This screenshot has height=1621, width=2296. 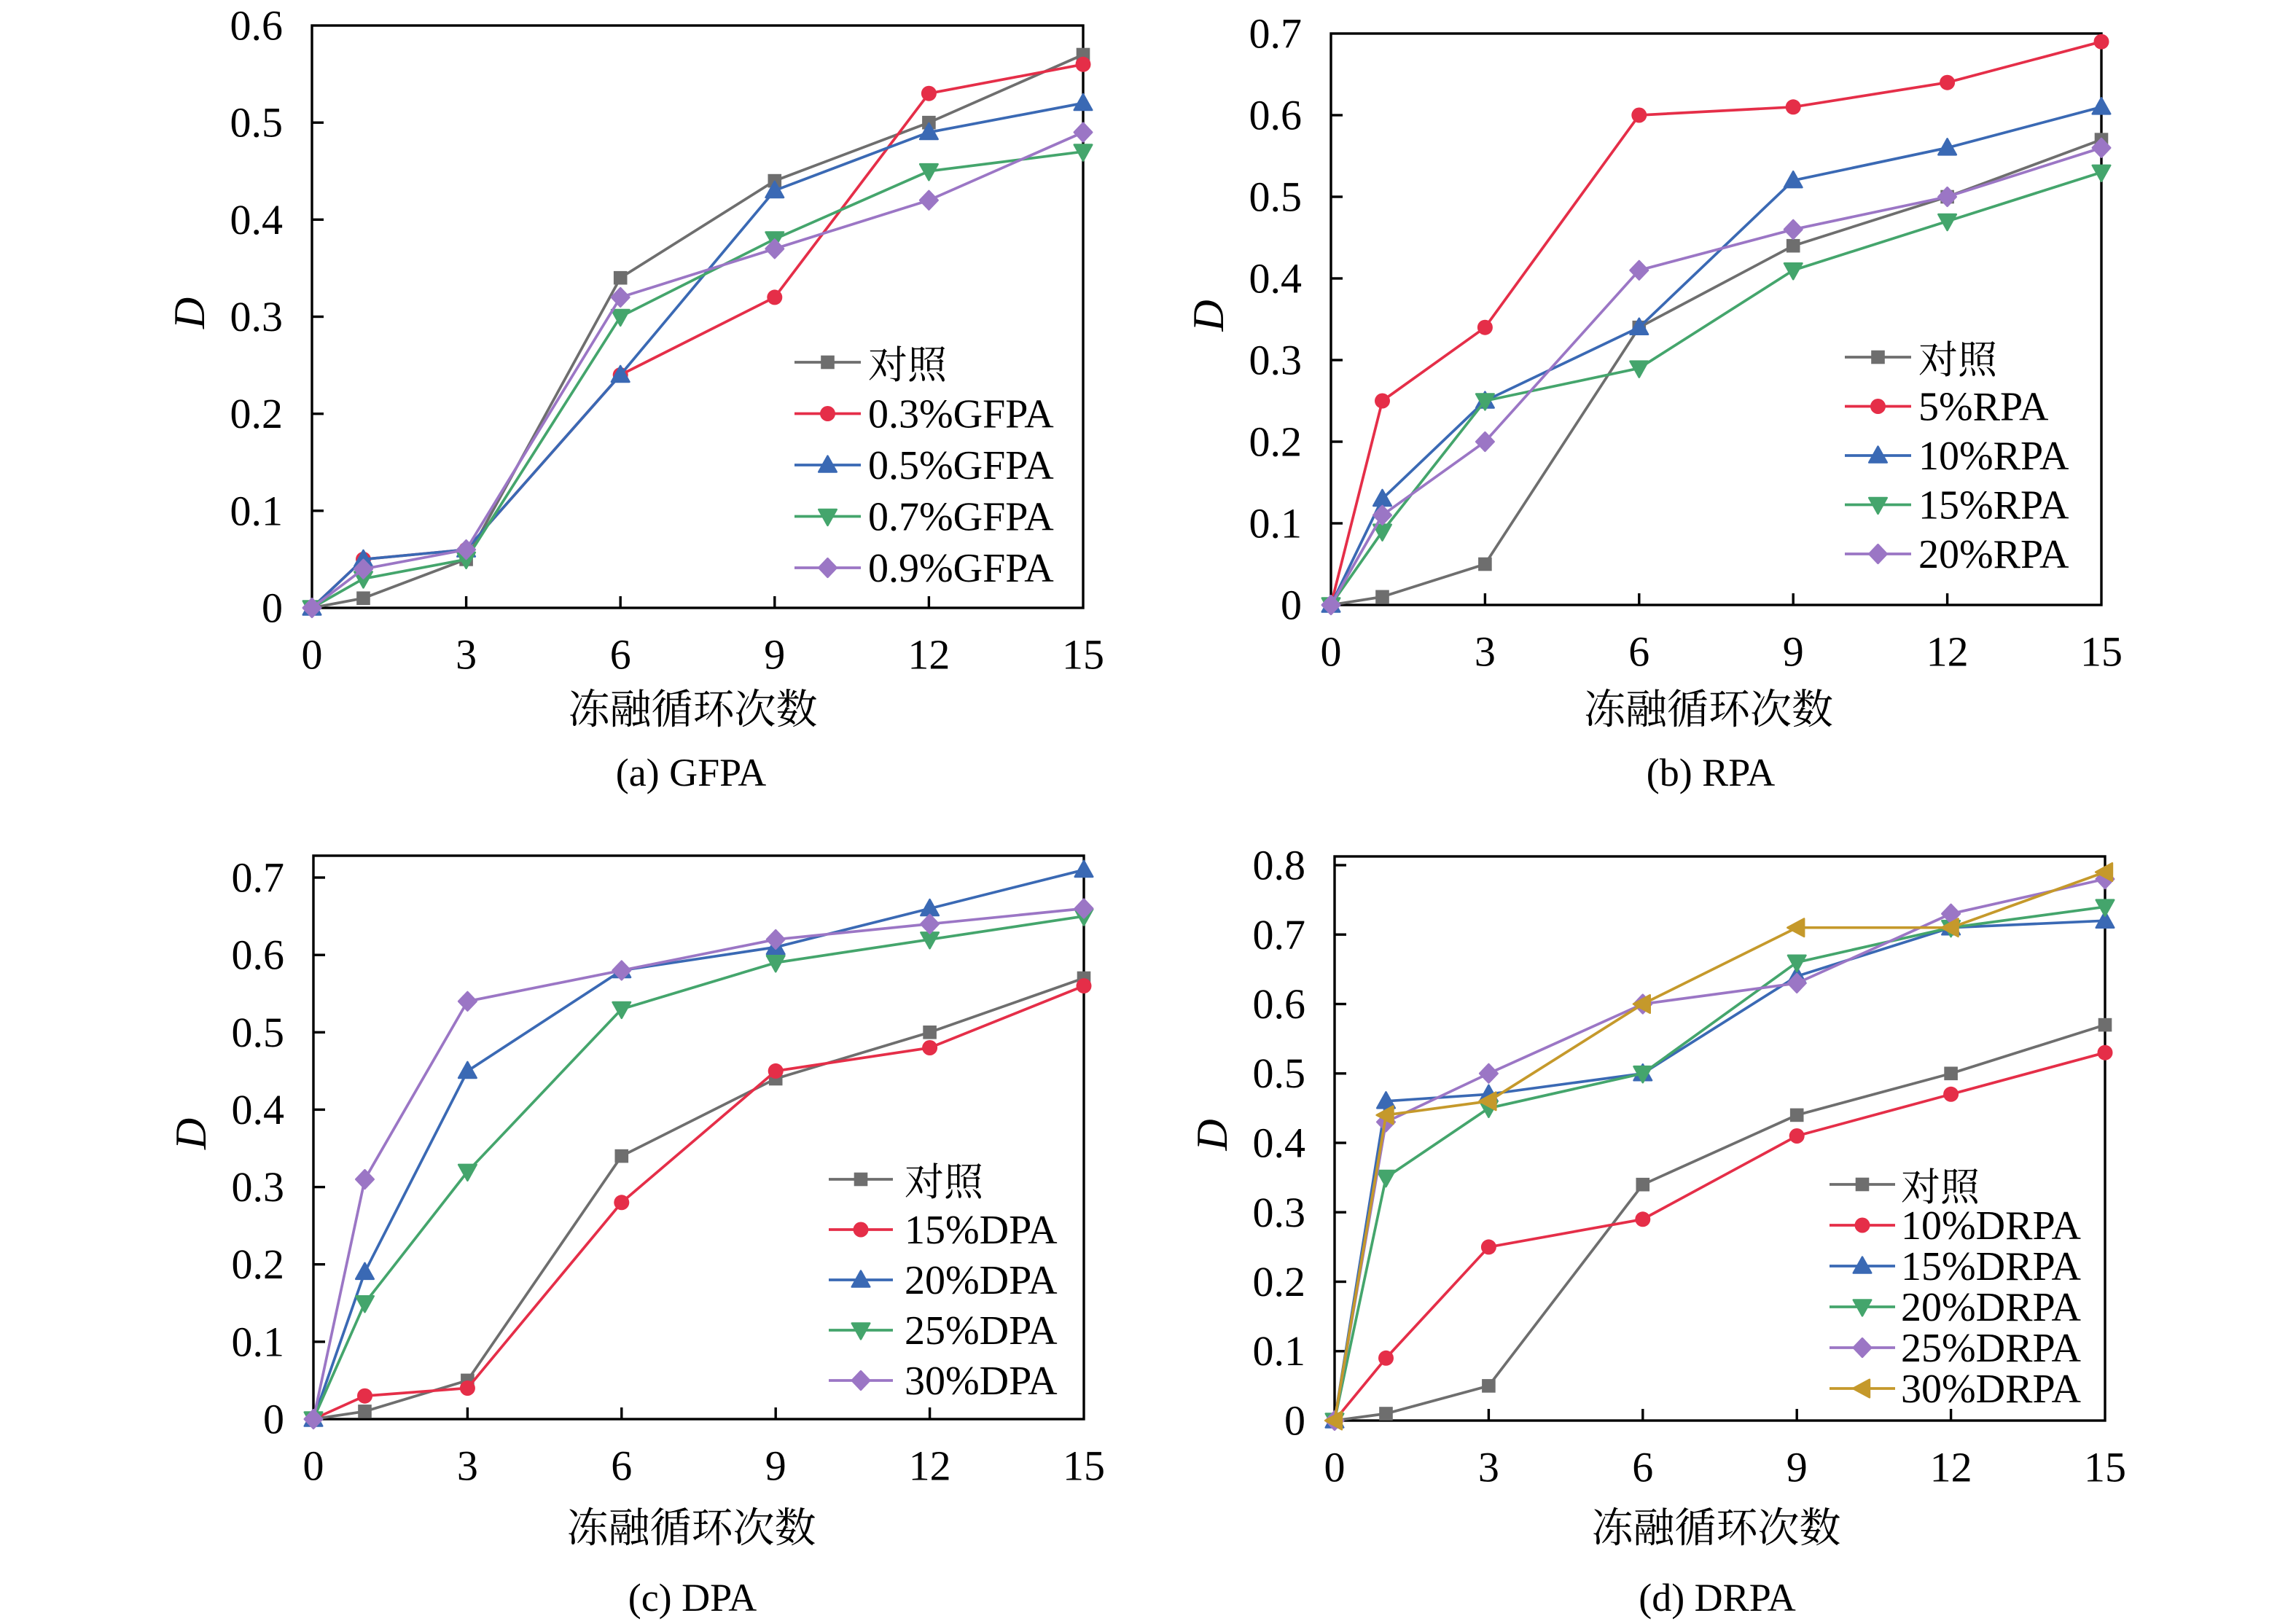 I want to click on svg-text: 0.5%GFPA, so click(x=961, y=465).